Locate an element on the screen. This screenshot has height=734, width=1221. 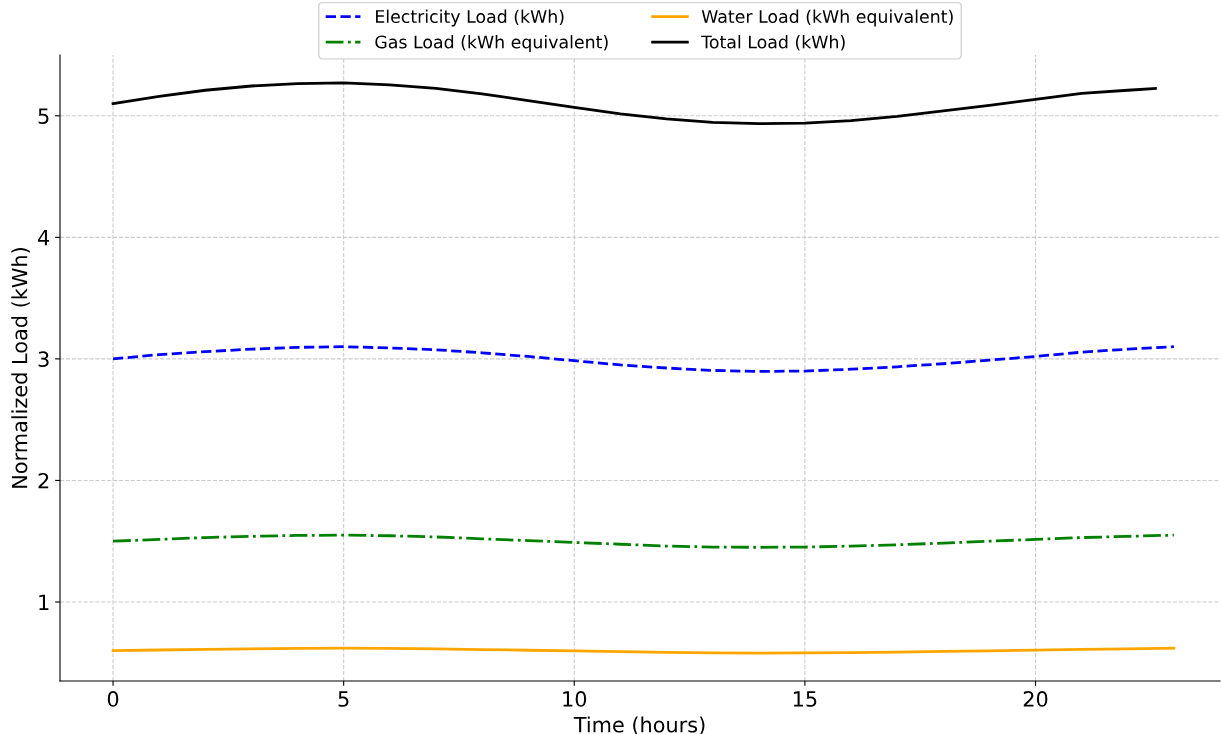
legend-label: Electricity Load (kWh) is located at coordinates (470, 18).